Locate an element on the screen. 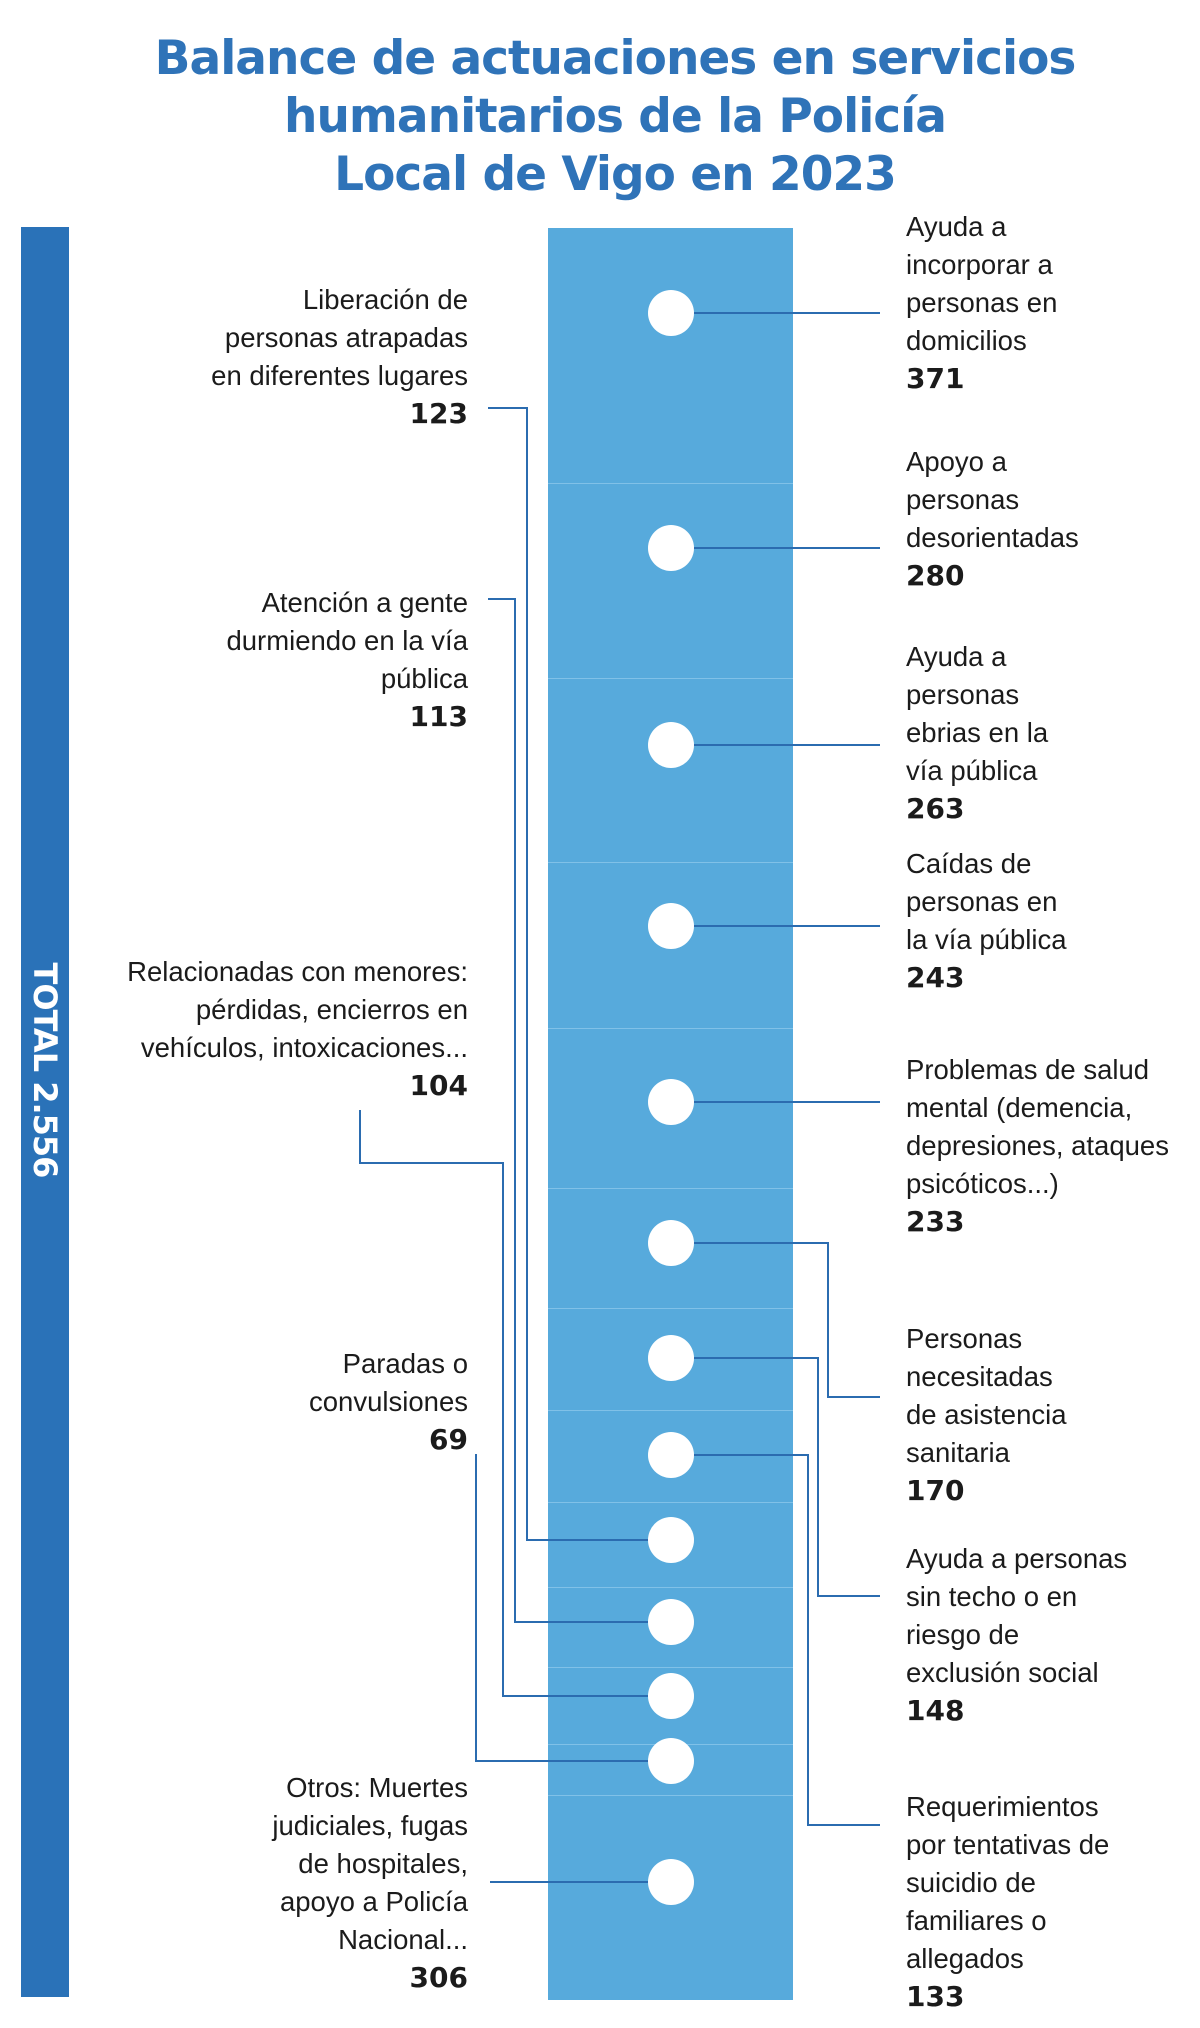 This screenshot has width=1200, height=2028. label-text-line: domicilios is located at coordinates (966, 340).